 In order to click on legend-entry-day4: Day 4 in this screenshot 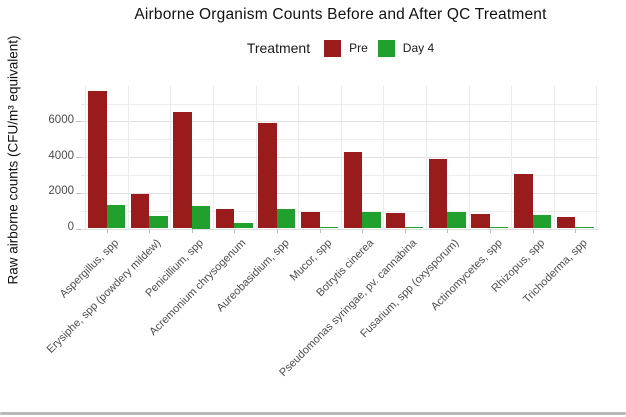, I will do `click(406, 48)`.